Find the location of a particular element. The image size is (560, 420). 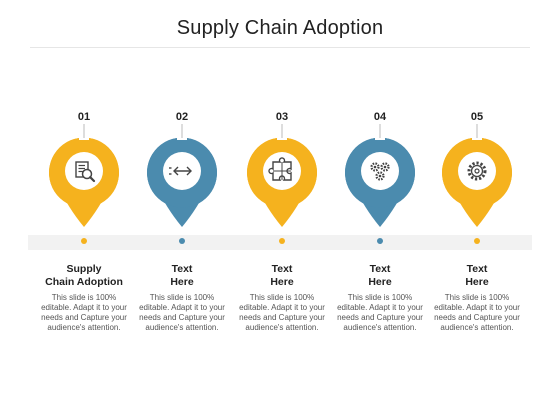

puzzle-icon is located at coordinates (280, 169).